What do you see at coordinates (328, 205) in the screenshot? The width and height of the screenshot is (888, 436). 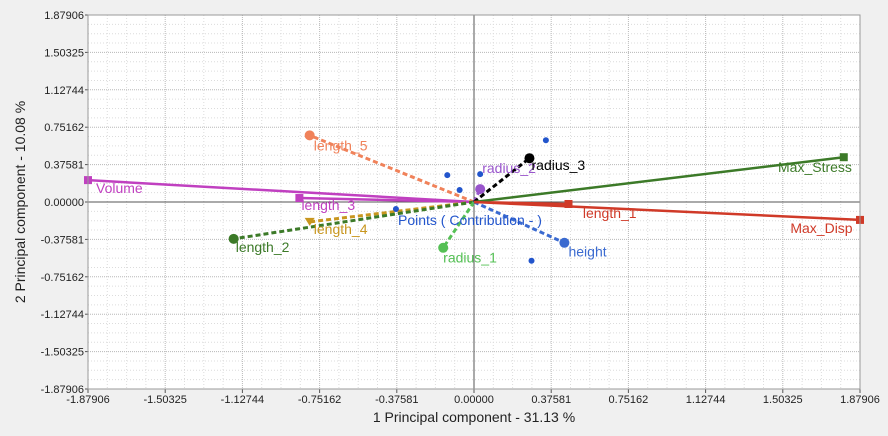 I see `variable-label-length_3: length_3` at bounding box center [328, 205].